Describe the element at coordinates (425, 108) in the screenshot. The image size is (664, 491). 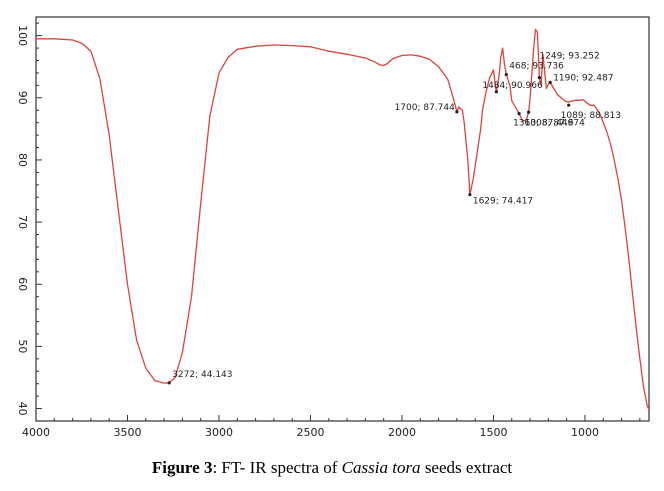
I see `peak-label: 1700; 87.744` at that location.